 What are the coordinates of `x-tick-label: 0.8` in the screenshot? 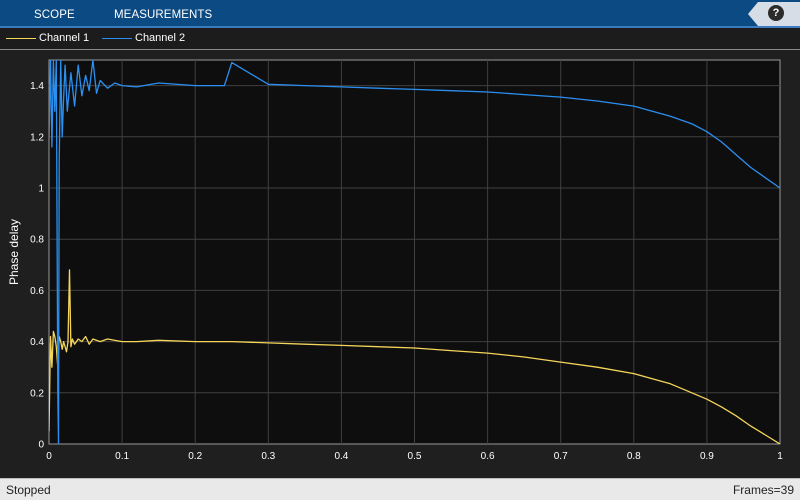 It's located at (634, 456).